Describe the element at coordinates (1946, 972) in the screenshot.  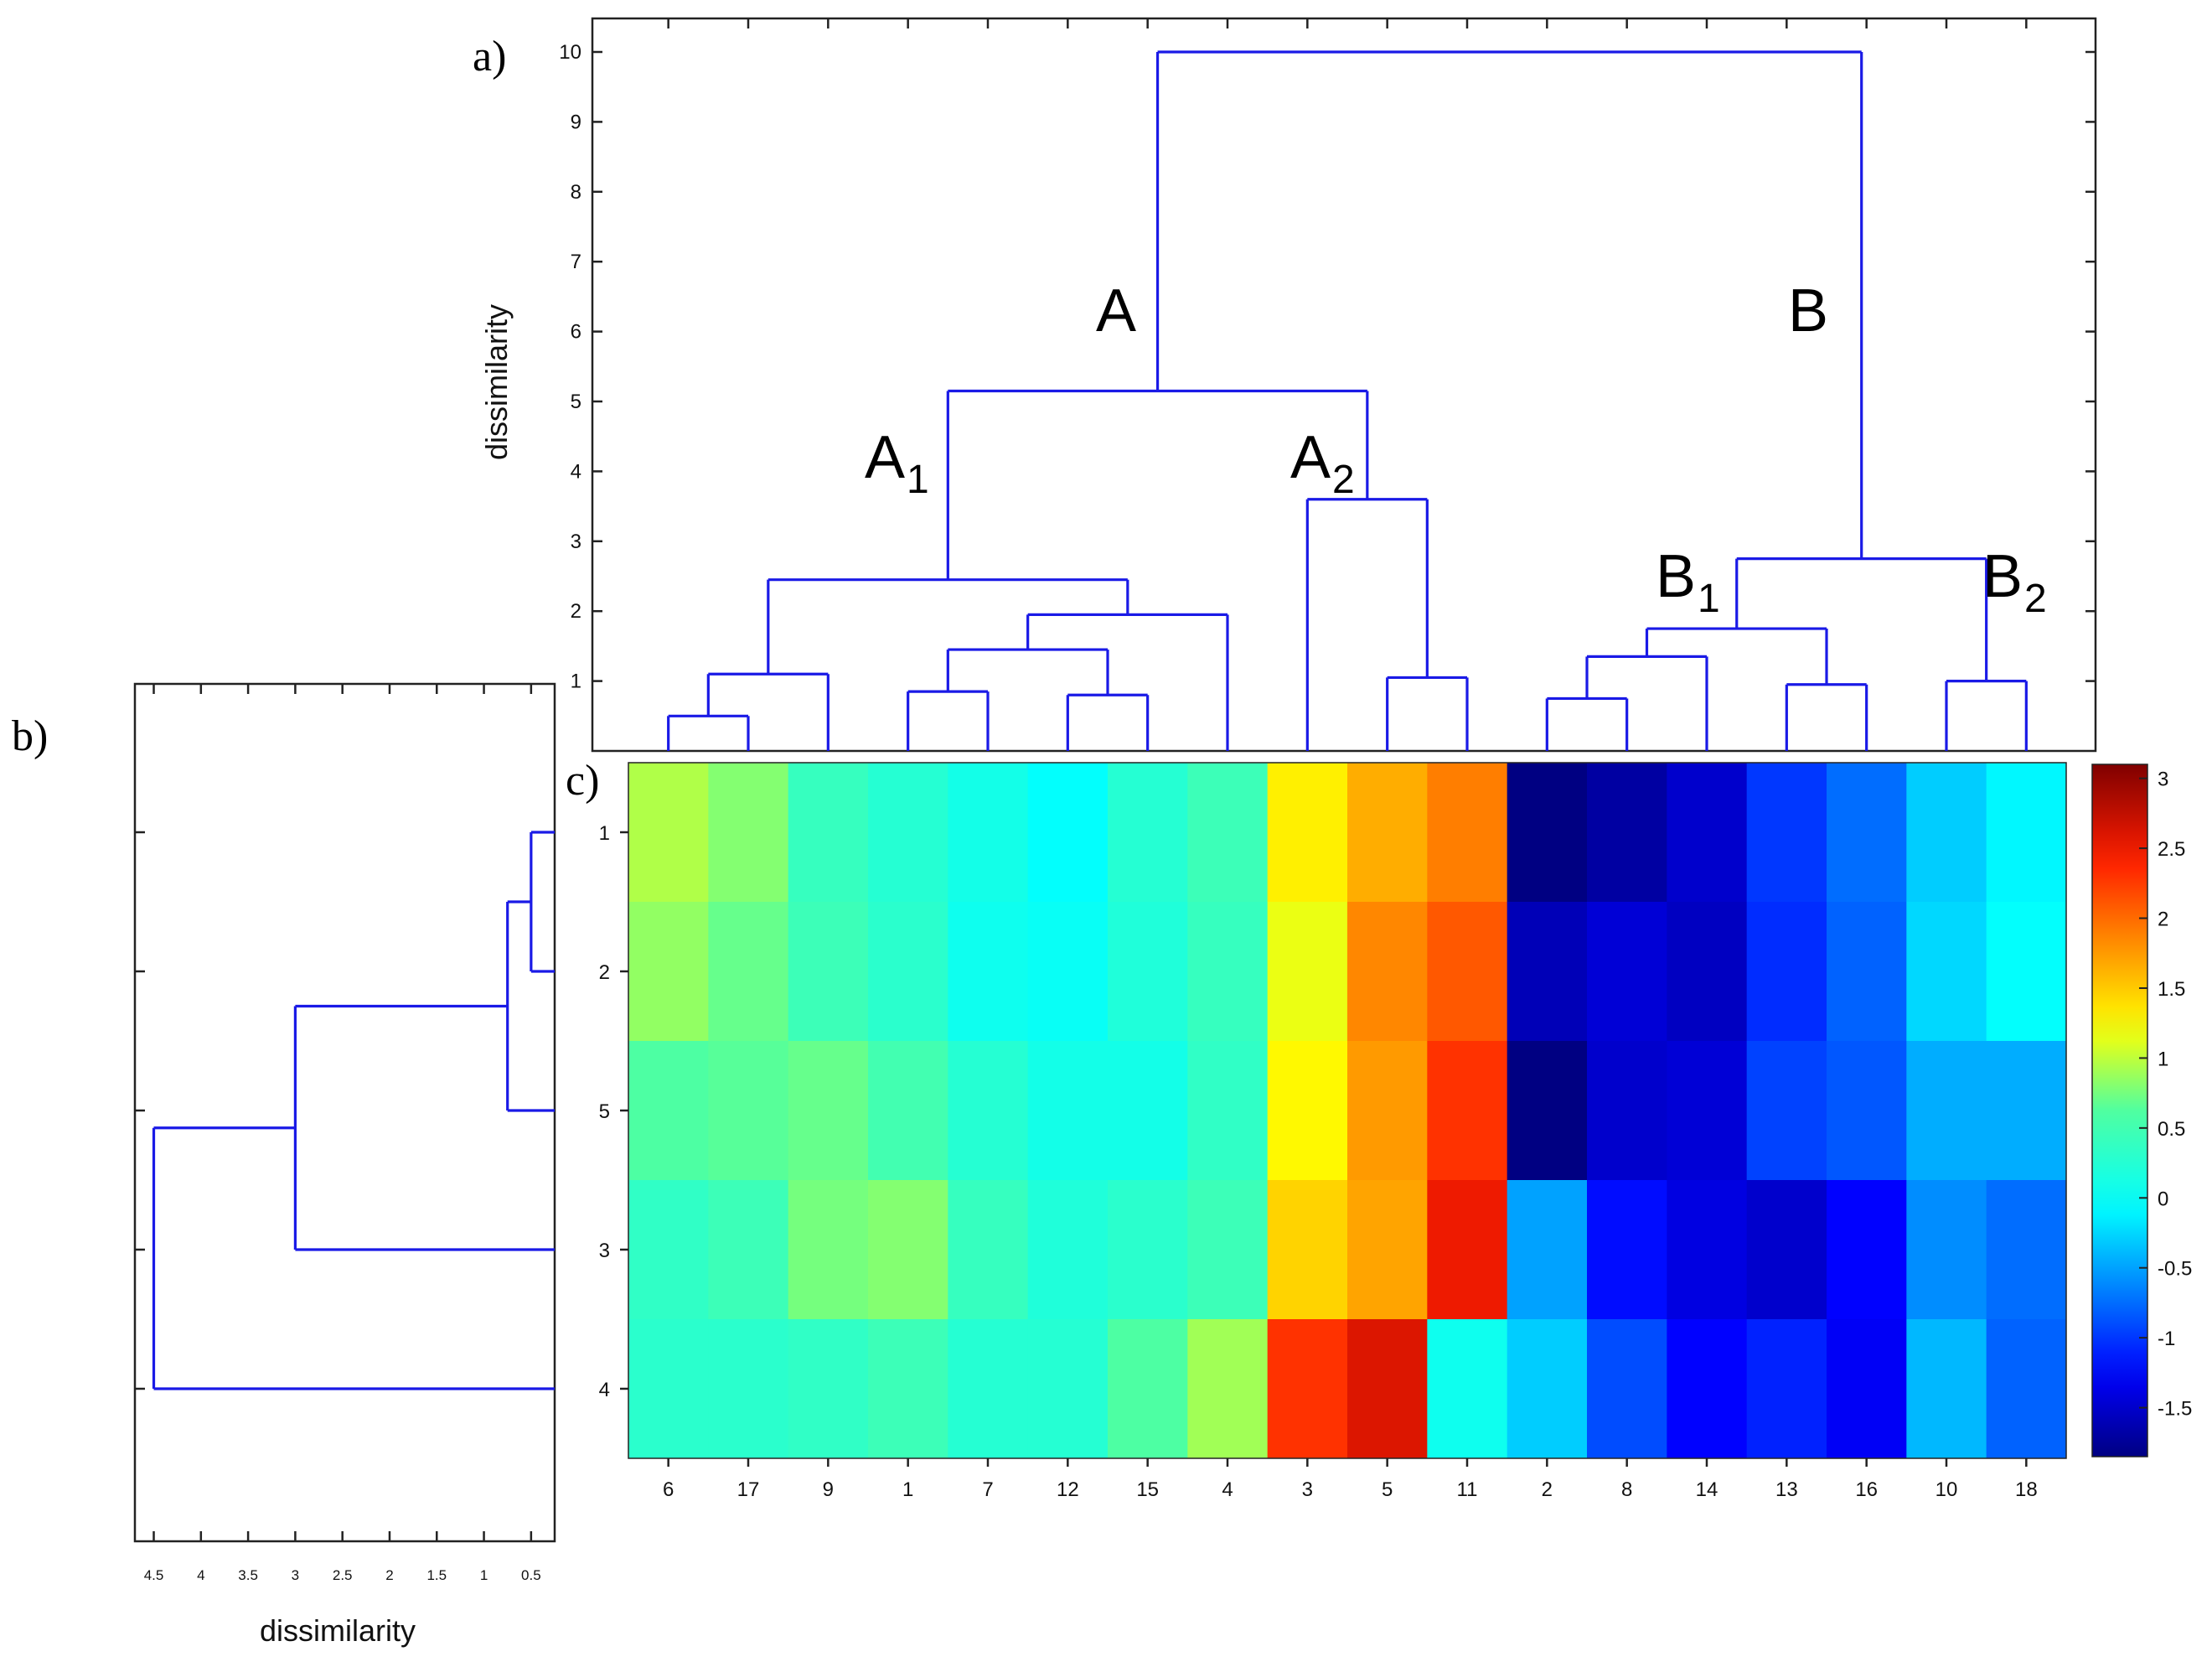
I see `heatmap-cell-r2-c10` at that location.